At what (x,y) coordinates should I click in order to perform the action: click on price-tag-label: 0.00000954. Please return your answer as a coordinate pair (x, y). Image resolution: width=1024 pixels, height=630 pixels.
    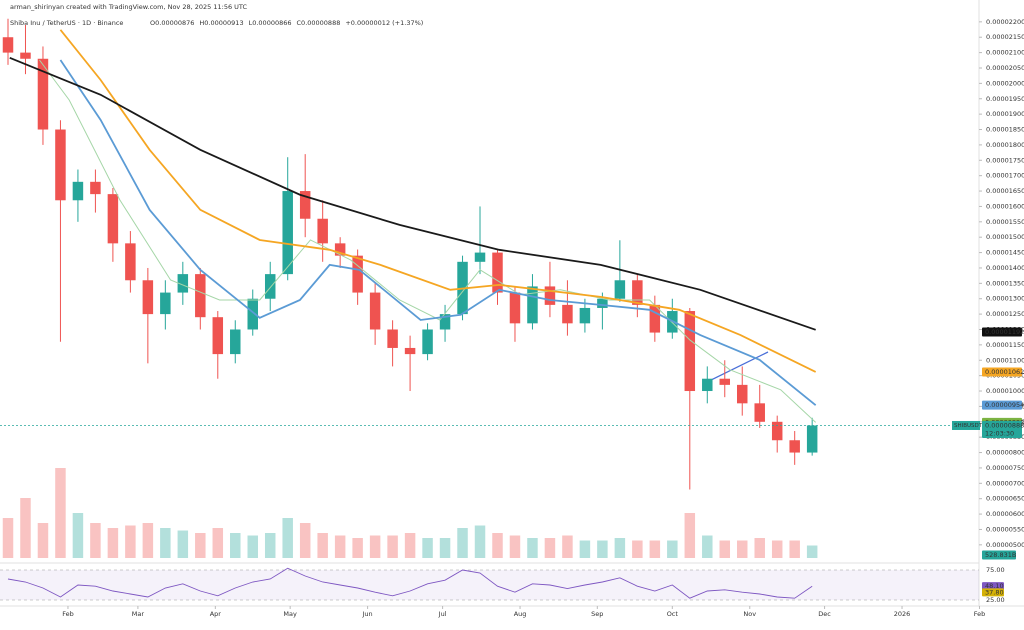
    Looking at the image, I should click on (1004, 405).